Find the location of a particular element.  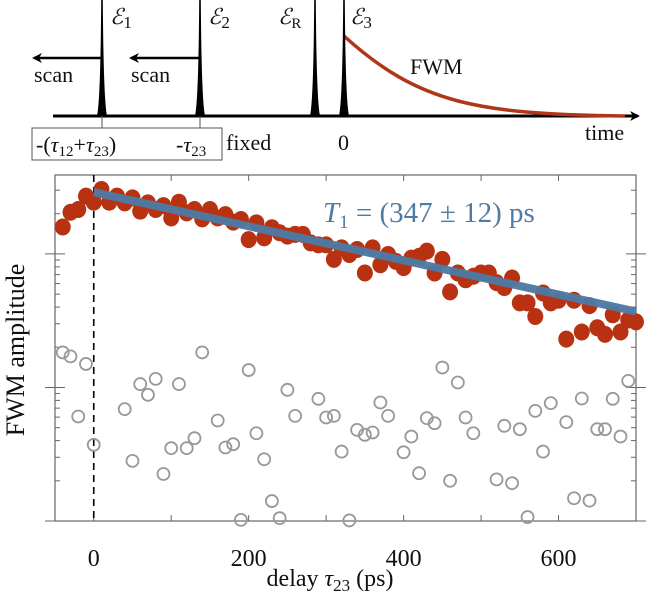

x-tick-label: 600 is located at coordinates (559, 559).